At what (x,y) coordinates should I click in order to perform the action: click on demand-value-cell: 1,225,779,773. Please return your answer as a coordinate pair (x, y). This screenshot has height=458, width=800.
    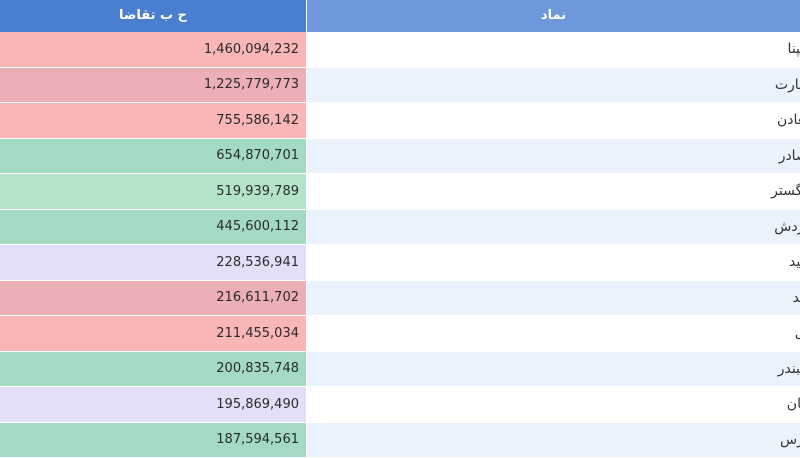
    Looking at the image, I should click on (153, 84).